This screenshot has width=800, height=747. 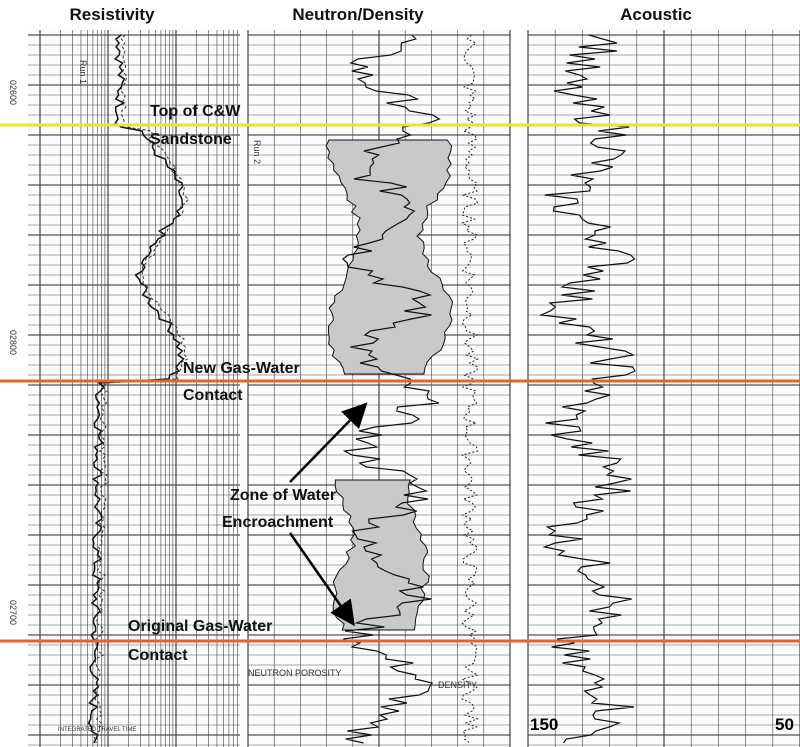 I want to click on annotation: Zone of Water, so click(x=283, y=495).